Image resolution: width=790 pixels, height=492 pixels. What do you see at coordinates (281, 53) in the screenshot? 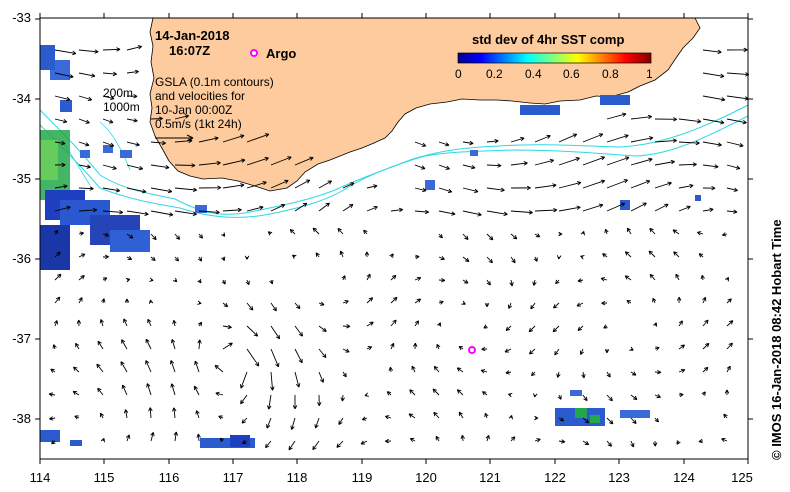
I see `argo-label: Argo` at bounding box center [281, 53].